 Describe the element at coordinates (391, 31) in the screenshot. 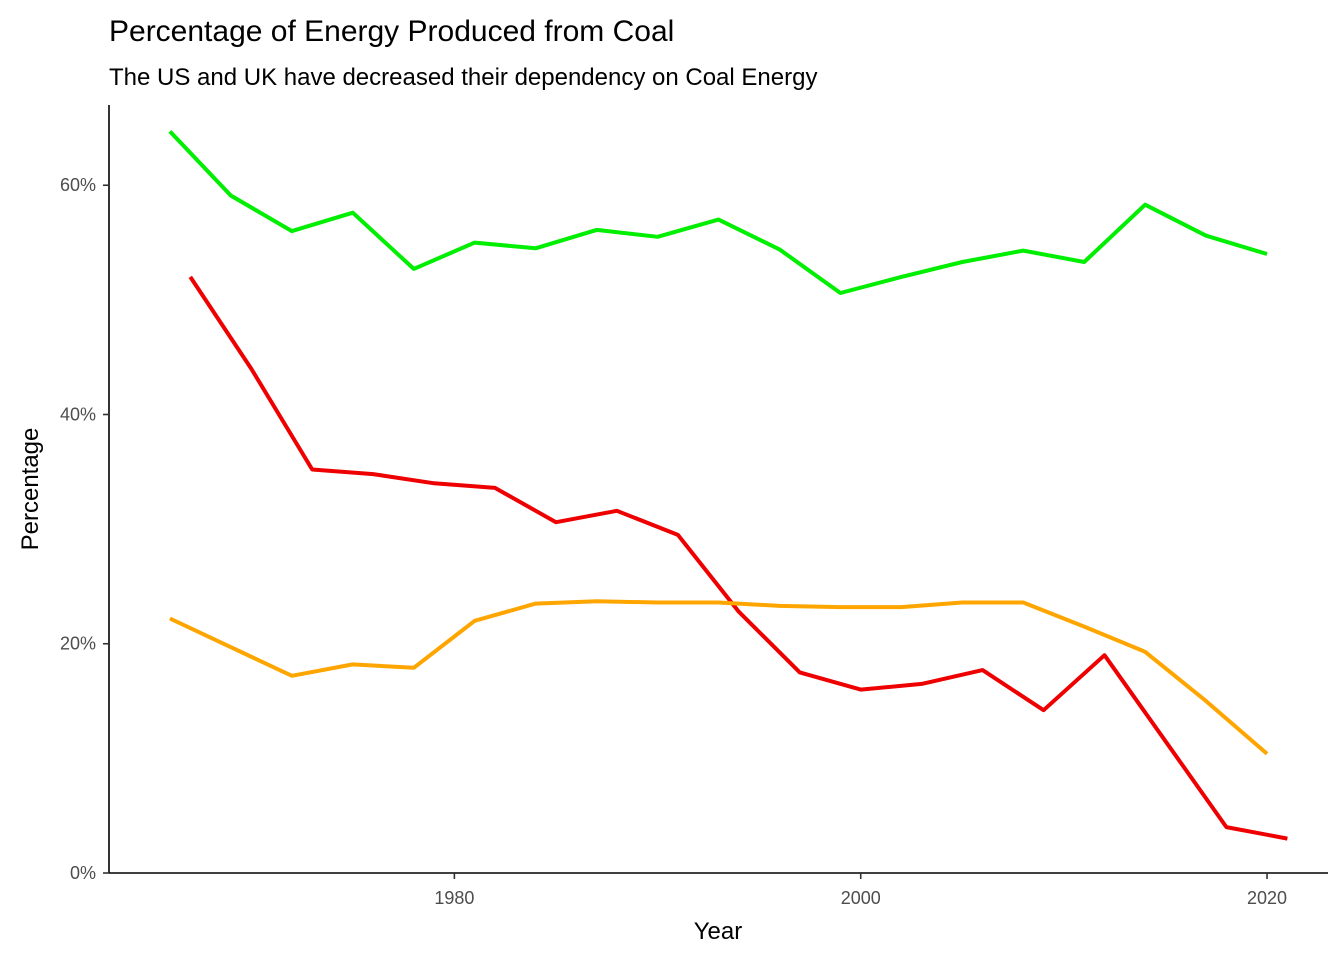

I see `chart-title: Percentage of Energy Produced from Coal` at that location.